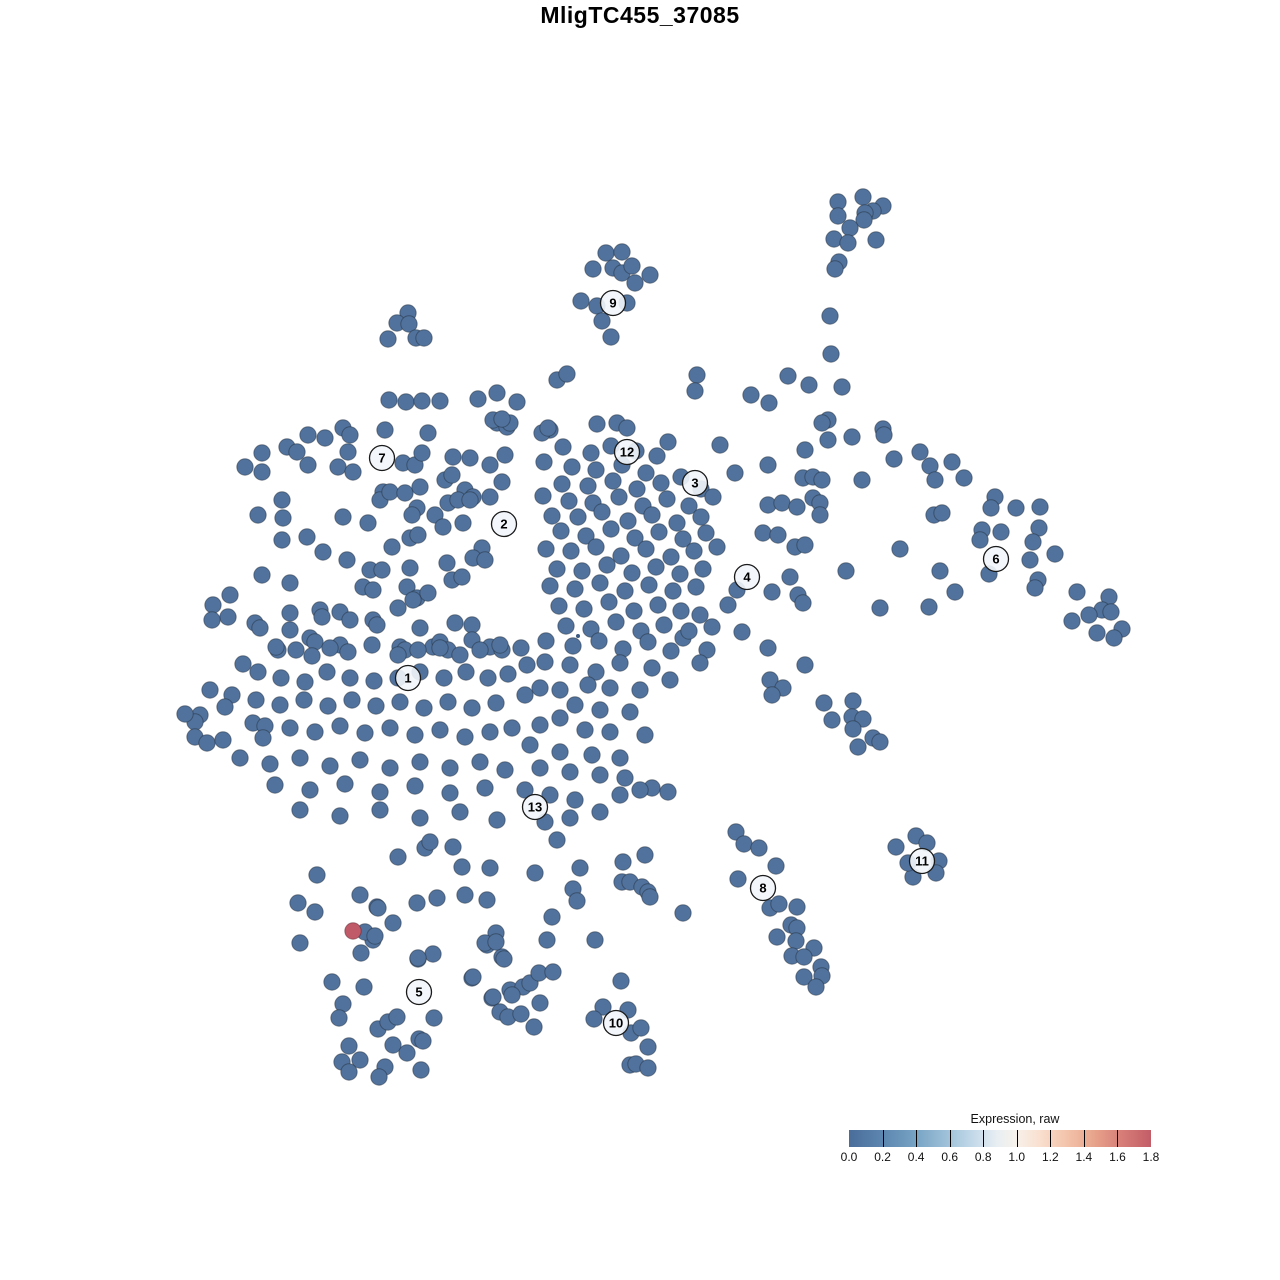 This screenshot has height=1280, width=1280. Describe the element at coordinates (983, 1157) in the screenshot. I see `colorbar-tick-label: 0.8` at that location.